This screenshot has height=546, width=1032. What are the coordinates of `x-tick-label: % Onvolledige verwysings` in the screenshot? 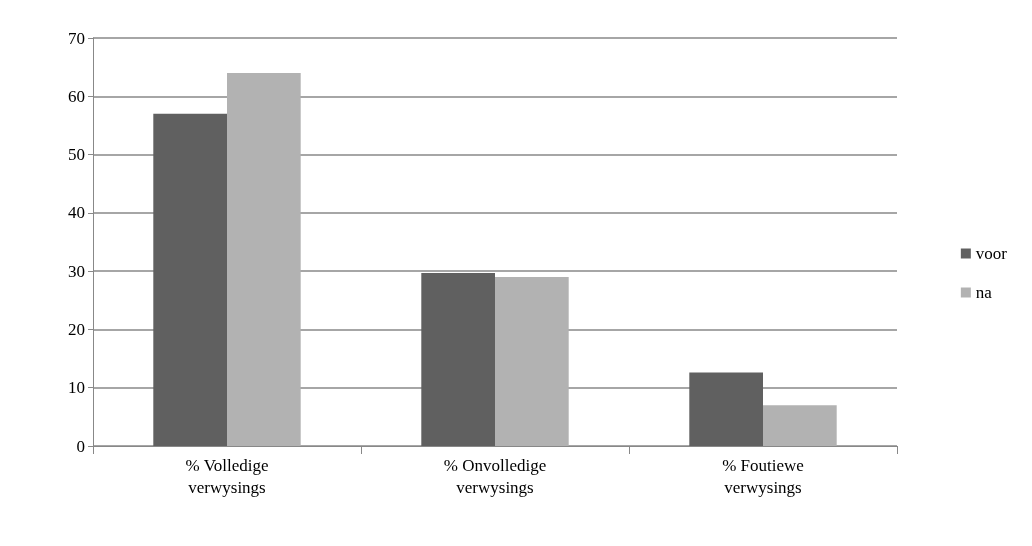 It's located at (495, 476).